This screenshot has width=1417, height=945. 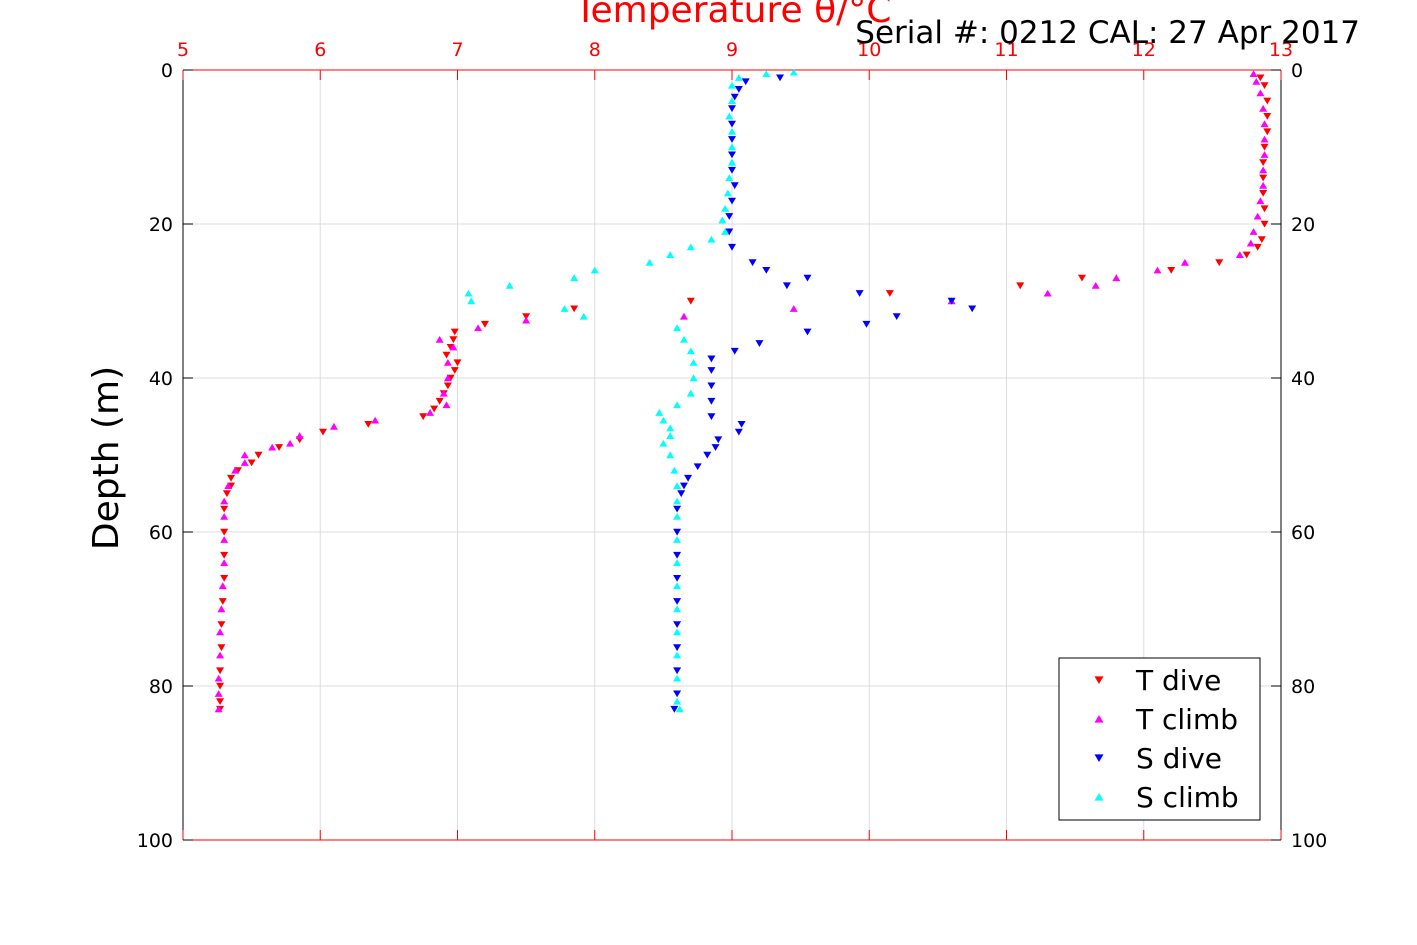 What do you see at coordinates (732, 50) in the screenshot?
I see `x-tick-label: 9` at bounding box center [732, 50].